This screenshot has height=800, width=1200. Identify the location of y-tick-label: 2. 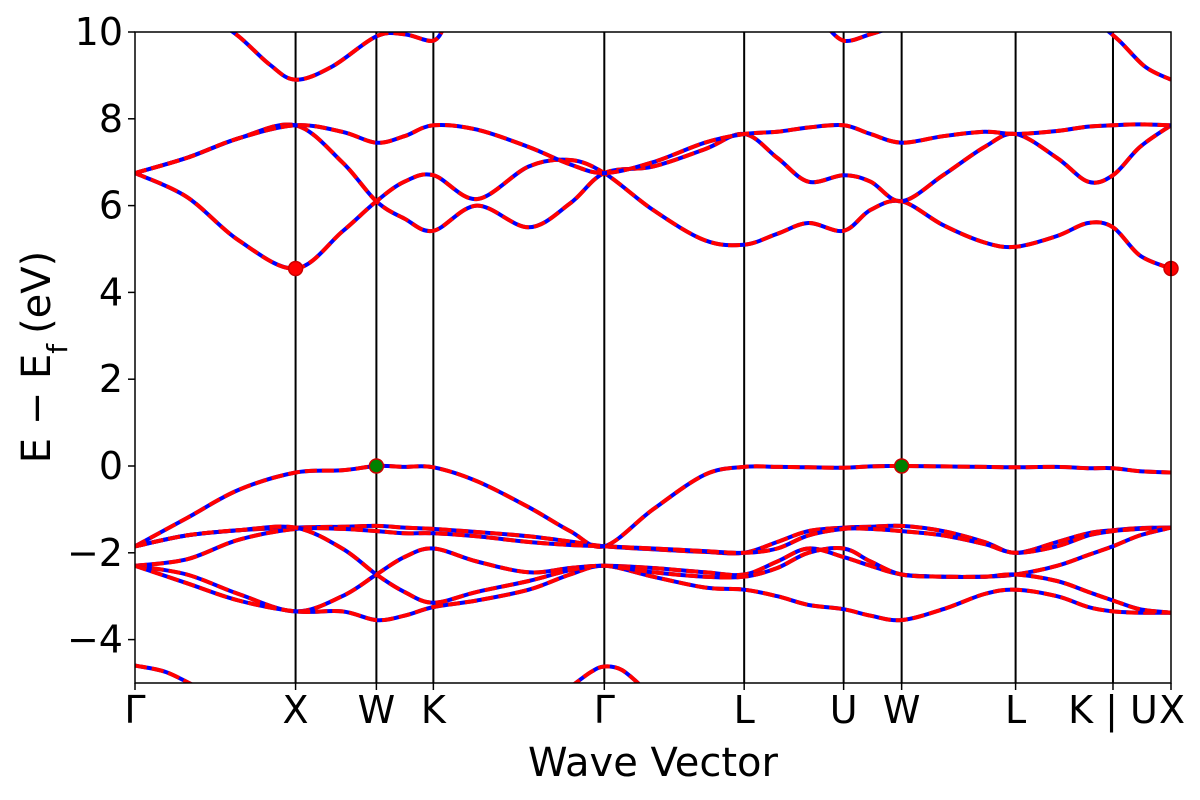
(111, 379).